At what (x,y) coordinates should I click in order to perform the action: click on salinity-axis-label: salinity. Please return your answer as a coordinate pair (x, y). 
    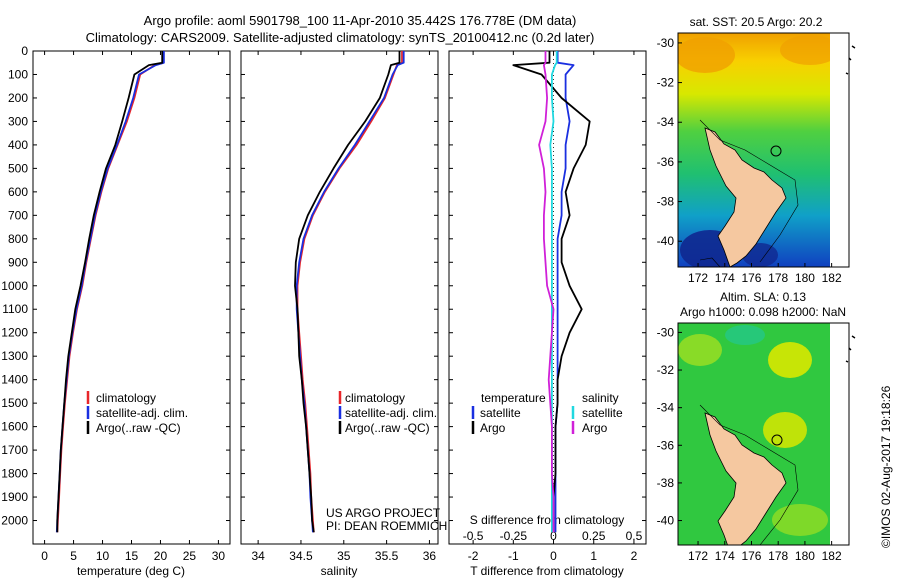
    Looking at the image, I should click on (339, 571).